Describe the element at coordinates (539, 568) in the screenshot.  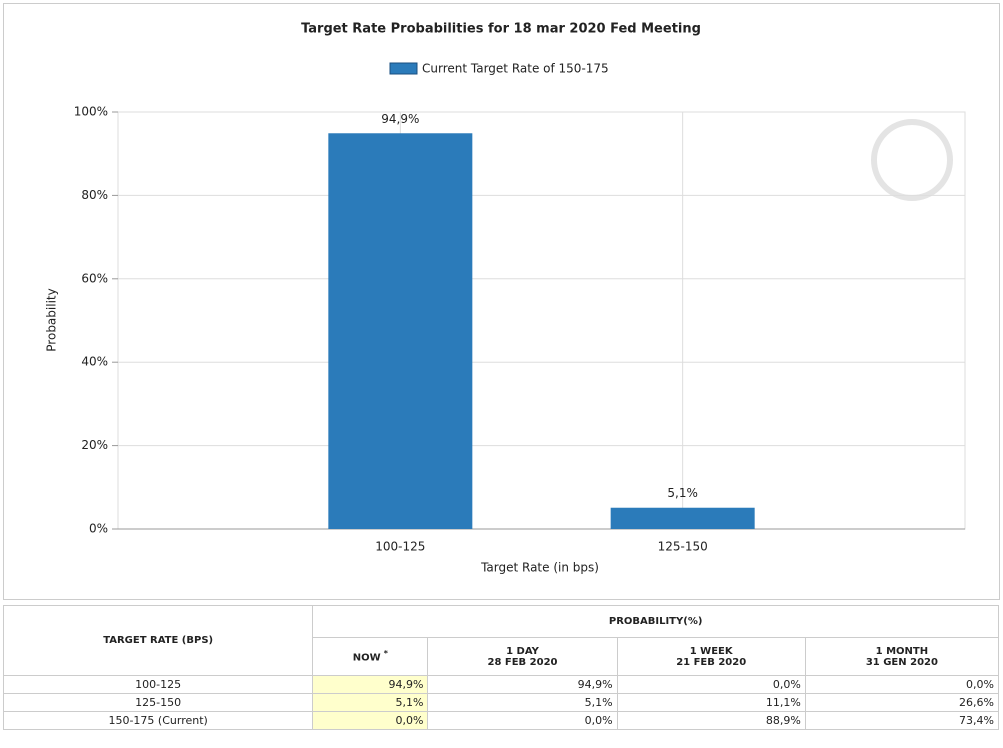
I see `x-axis-label: Target Rate (in bps)` at that location.